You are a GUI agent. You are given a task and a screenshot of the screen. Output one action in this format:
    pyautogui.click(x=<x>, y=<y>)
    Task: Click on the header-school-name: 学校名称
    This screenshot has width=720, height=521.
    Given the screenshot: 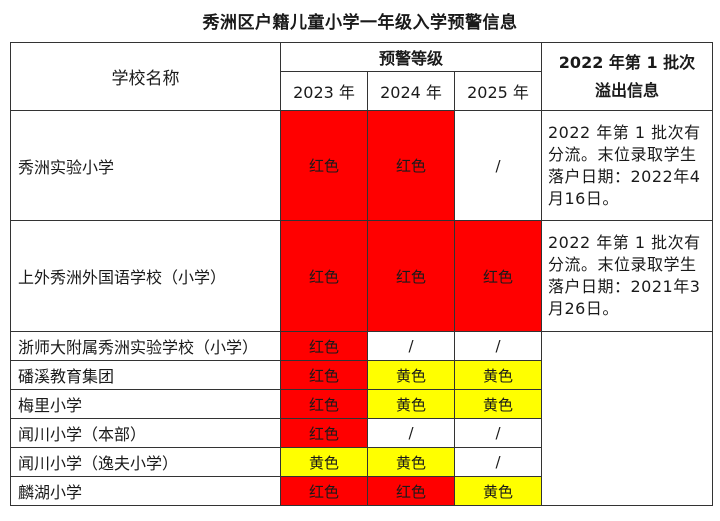 What is the action you would take?
    pyautogui.click(x=145, y=76)
    